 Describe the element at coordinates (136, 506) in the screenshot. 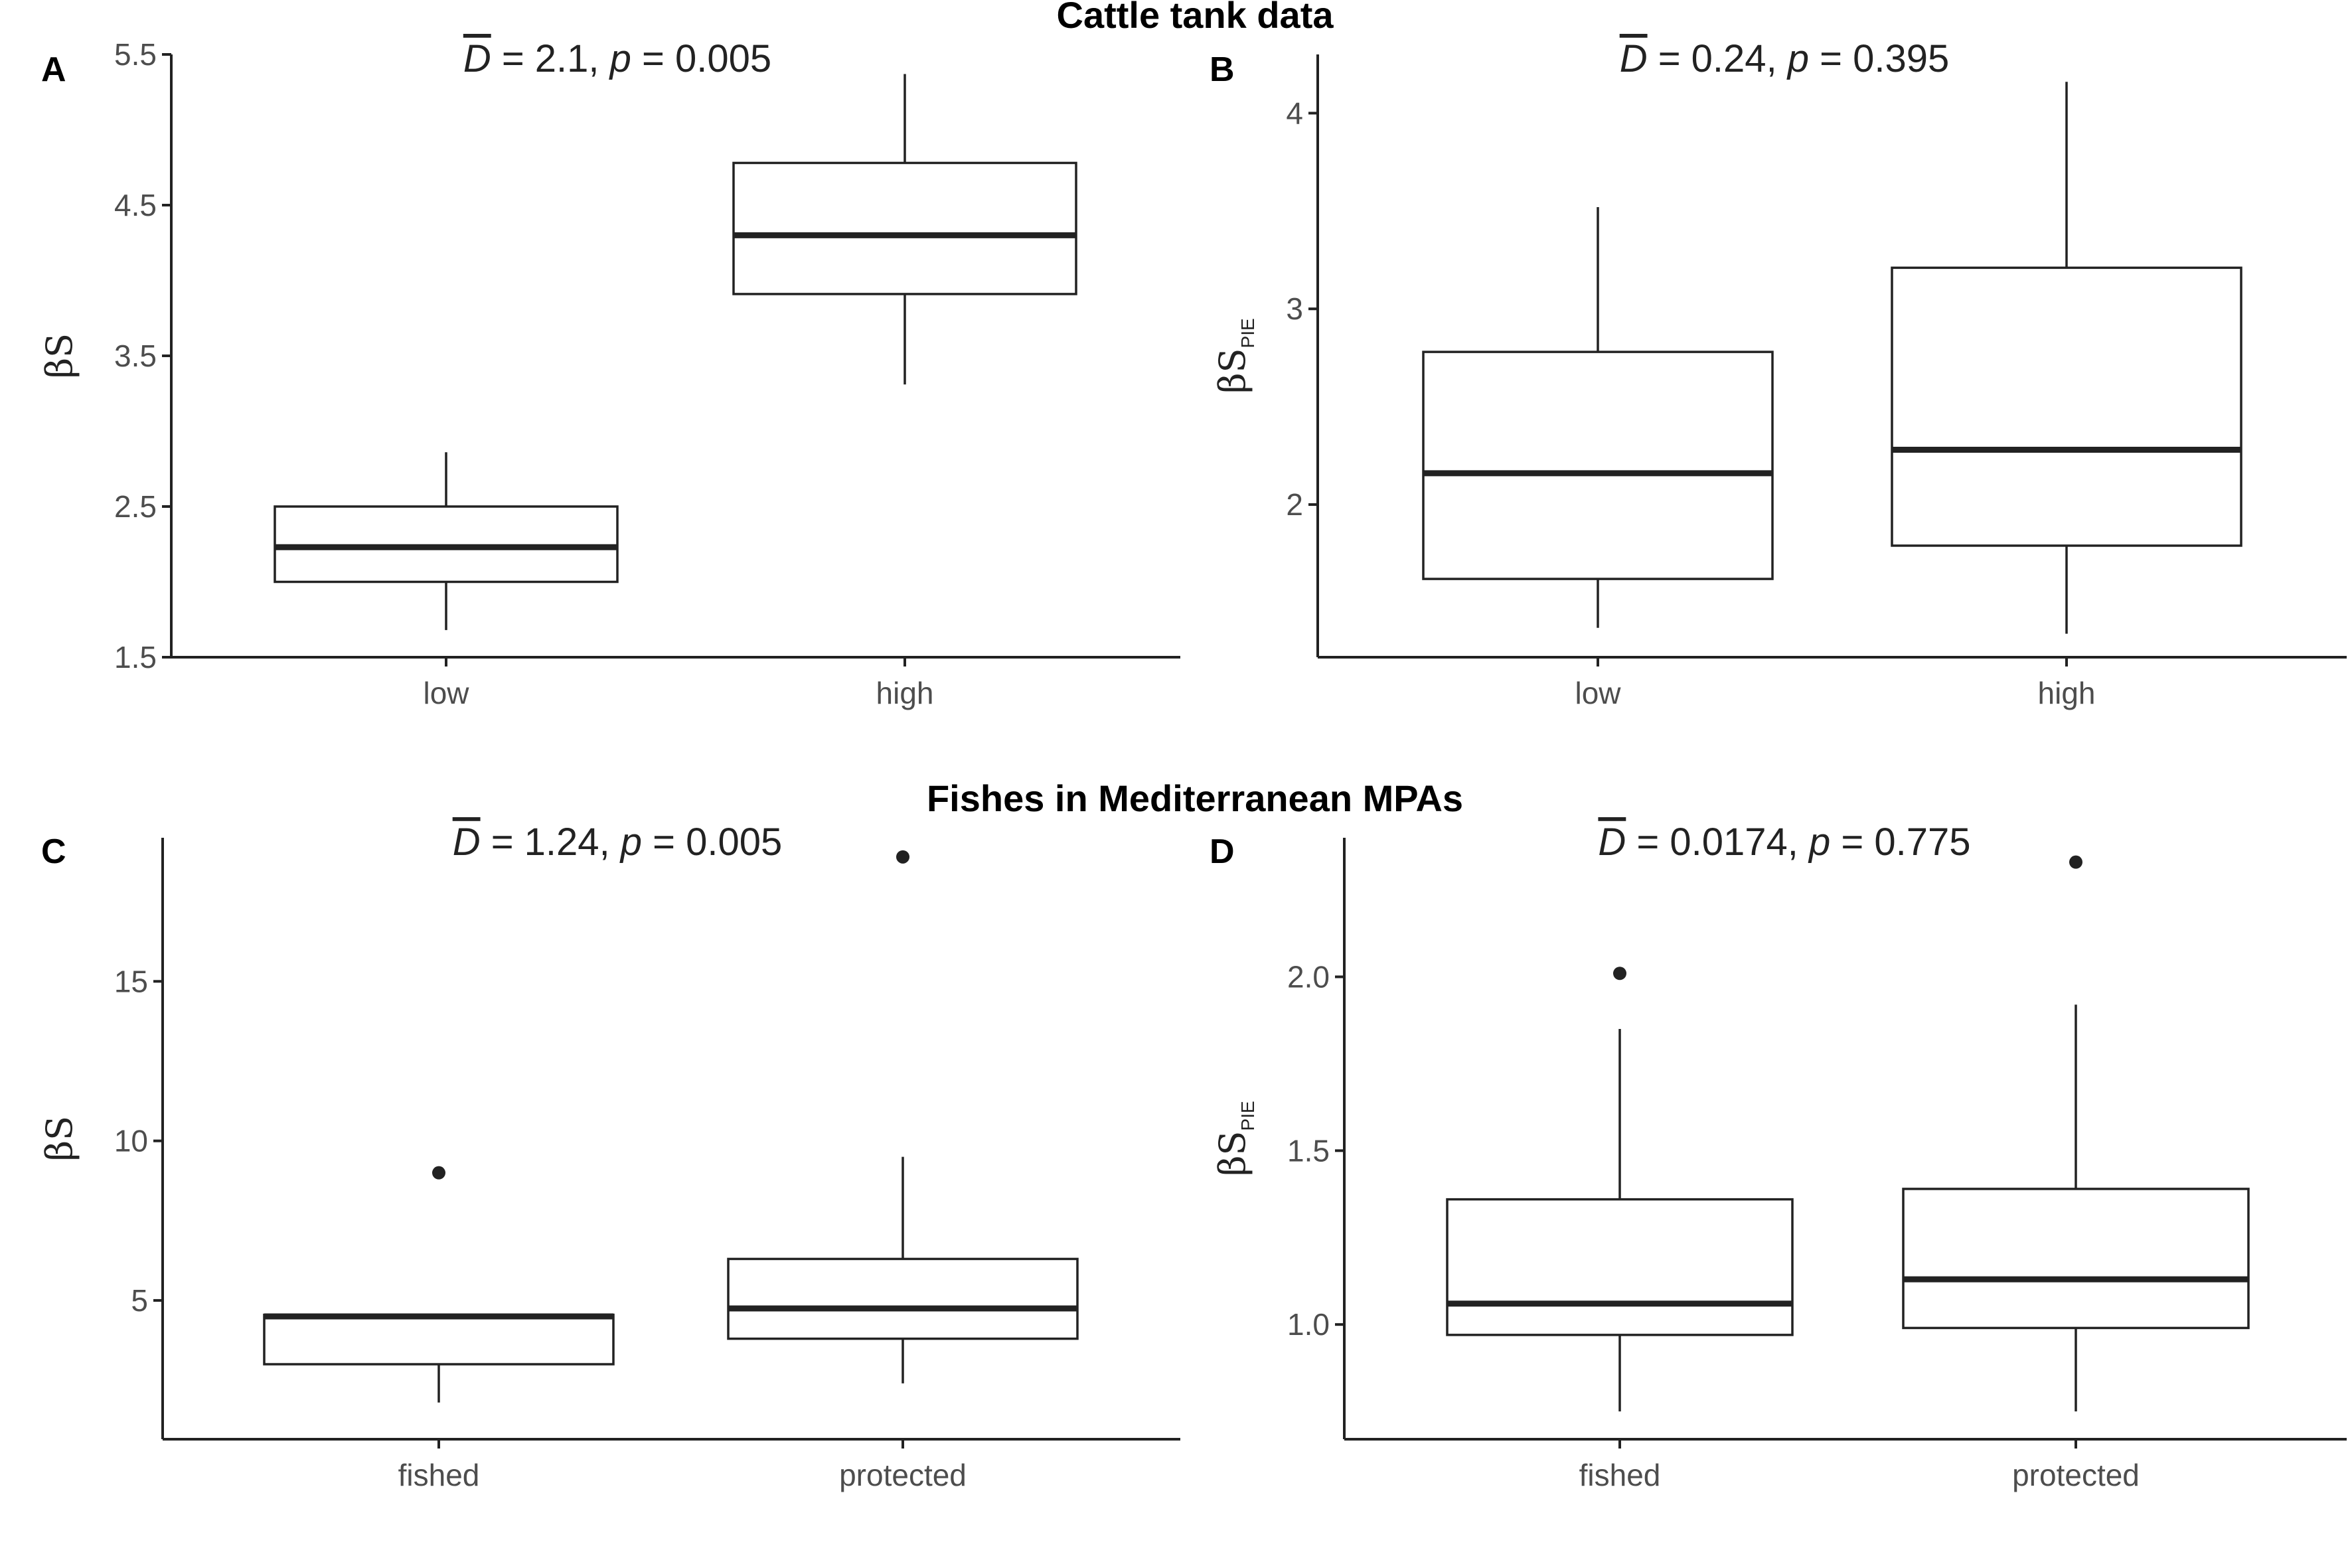

I see `y-tick-label: 2.5` at that location.